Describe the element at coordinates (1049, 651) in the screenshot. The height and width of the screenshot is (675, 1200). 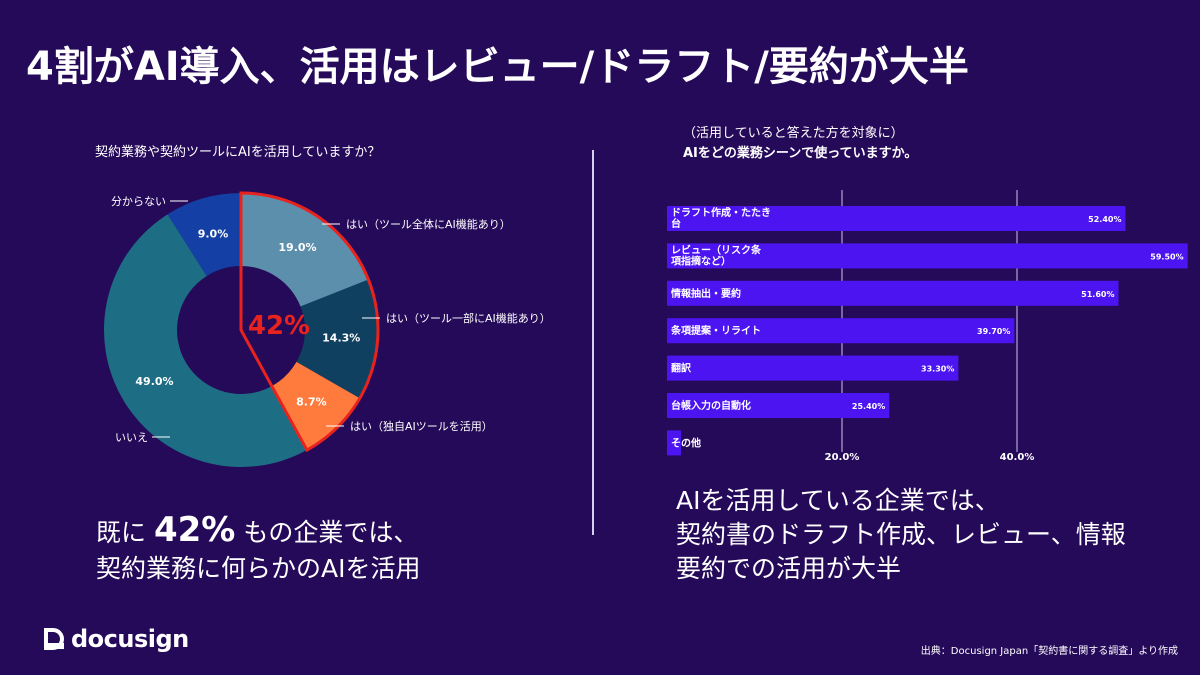
I see `source-note: 出典：Docusign Japan「契約書に関する調査」より作成` at that location.